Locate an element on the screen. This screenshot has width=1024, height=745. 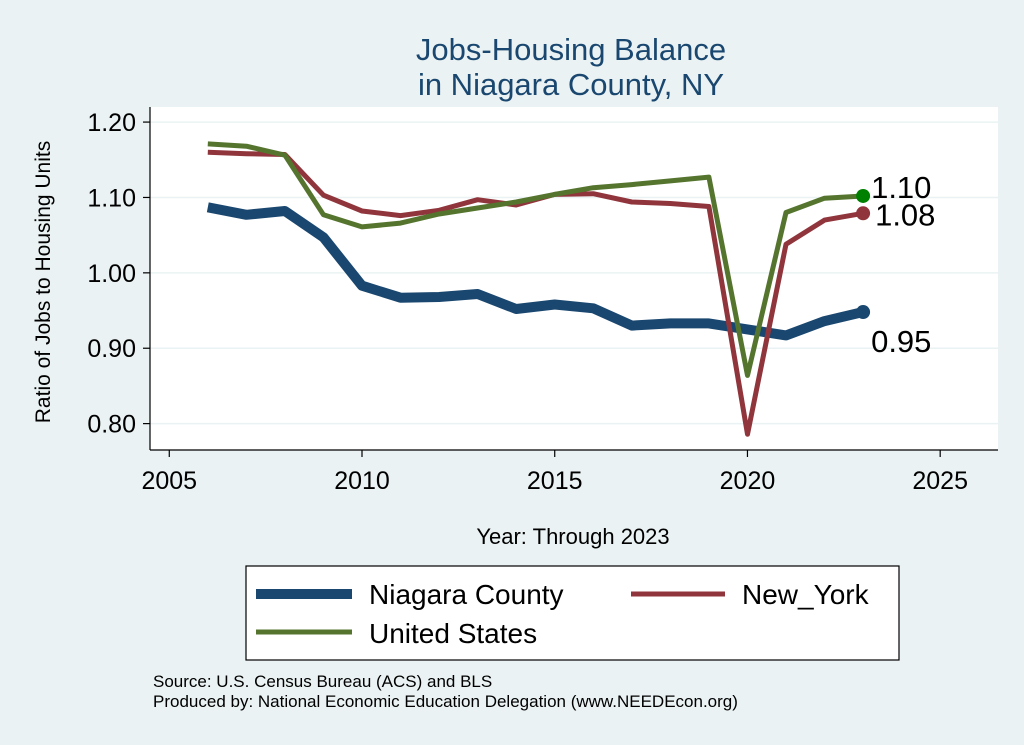
y-axis-ticks: 0.80 0.90 1.00 1.10 1.20 is located at coordinates (118, 274).